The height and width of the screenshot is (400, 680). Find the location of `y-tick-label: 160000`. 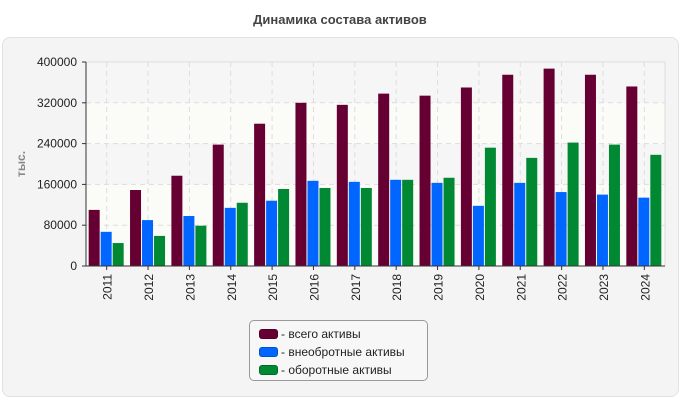

y-tick-label: 160000 is located at coordinates (57, 184).